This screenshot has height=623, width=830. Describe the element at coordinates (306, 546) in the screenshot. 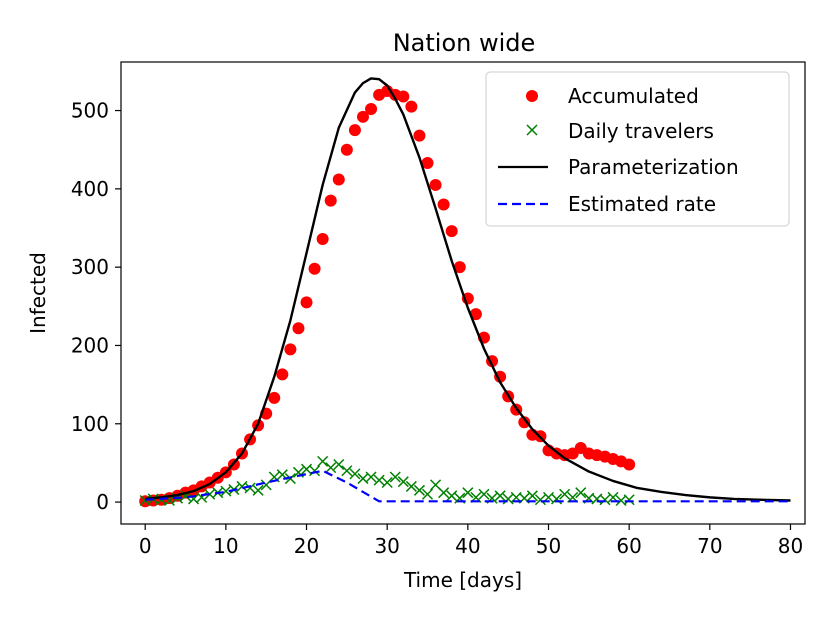

I see `x-tick-label: 20` at that location.